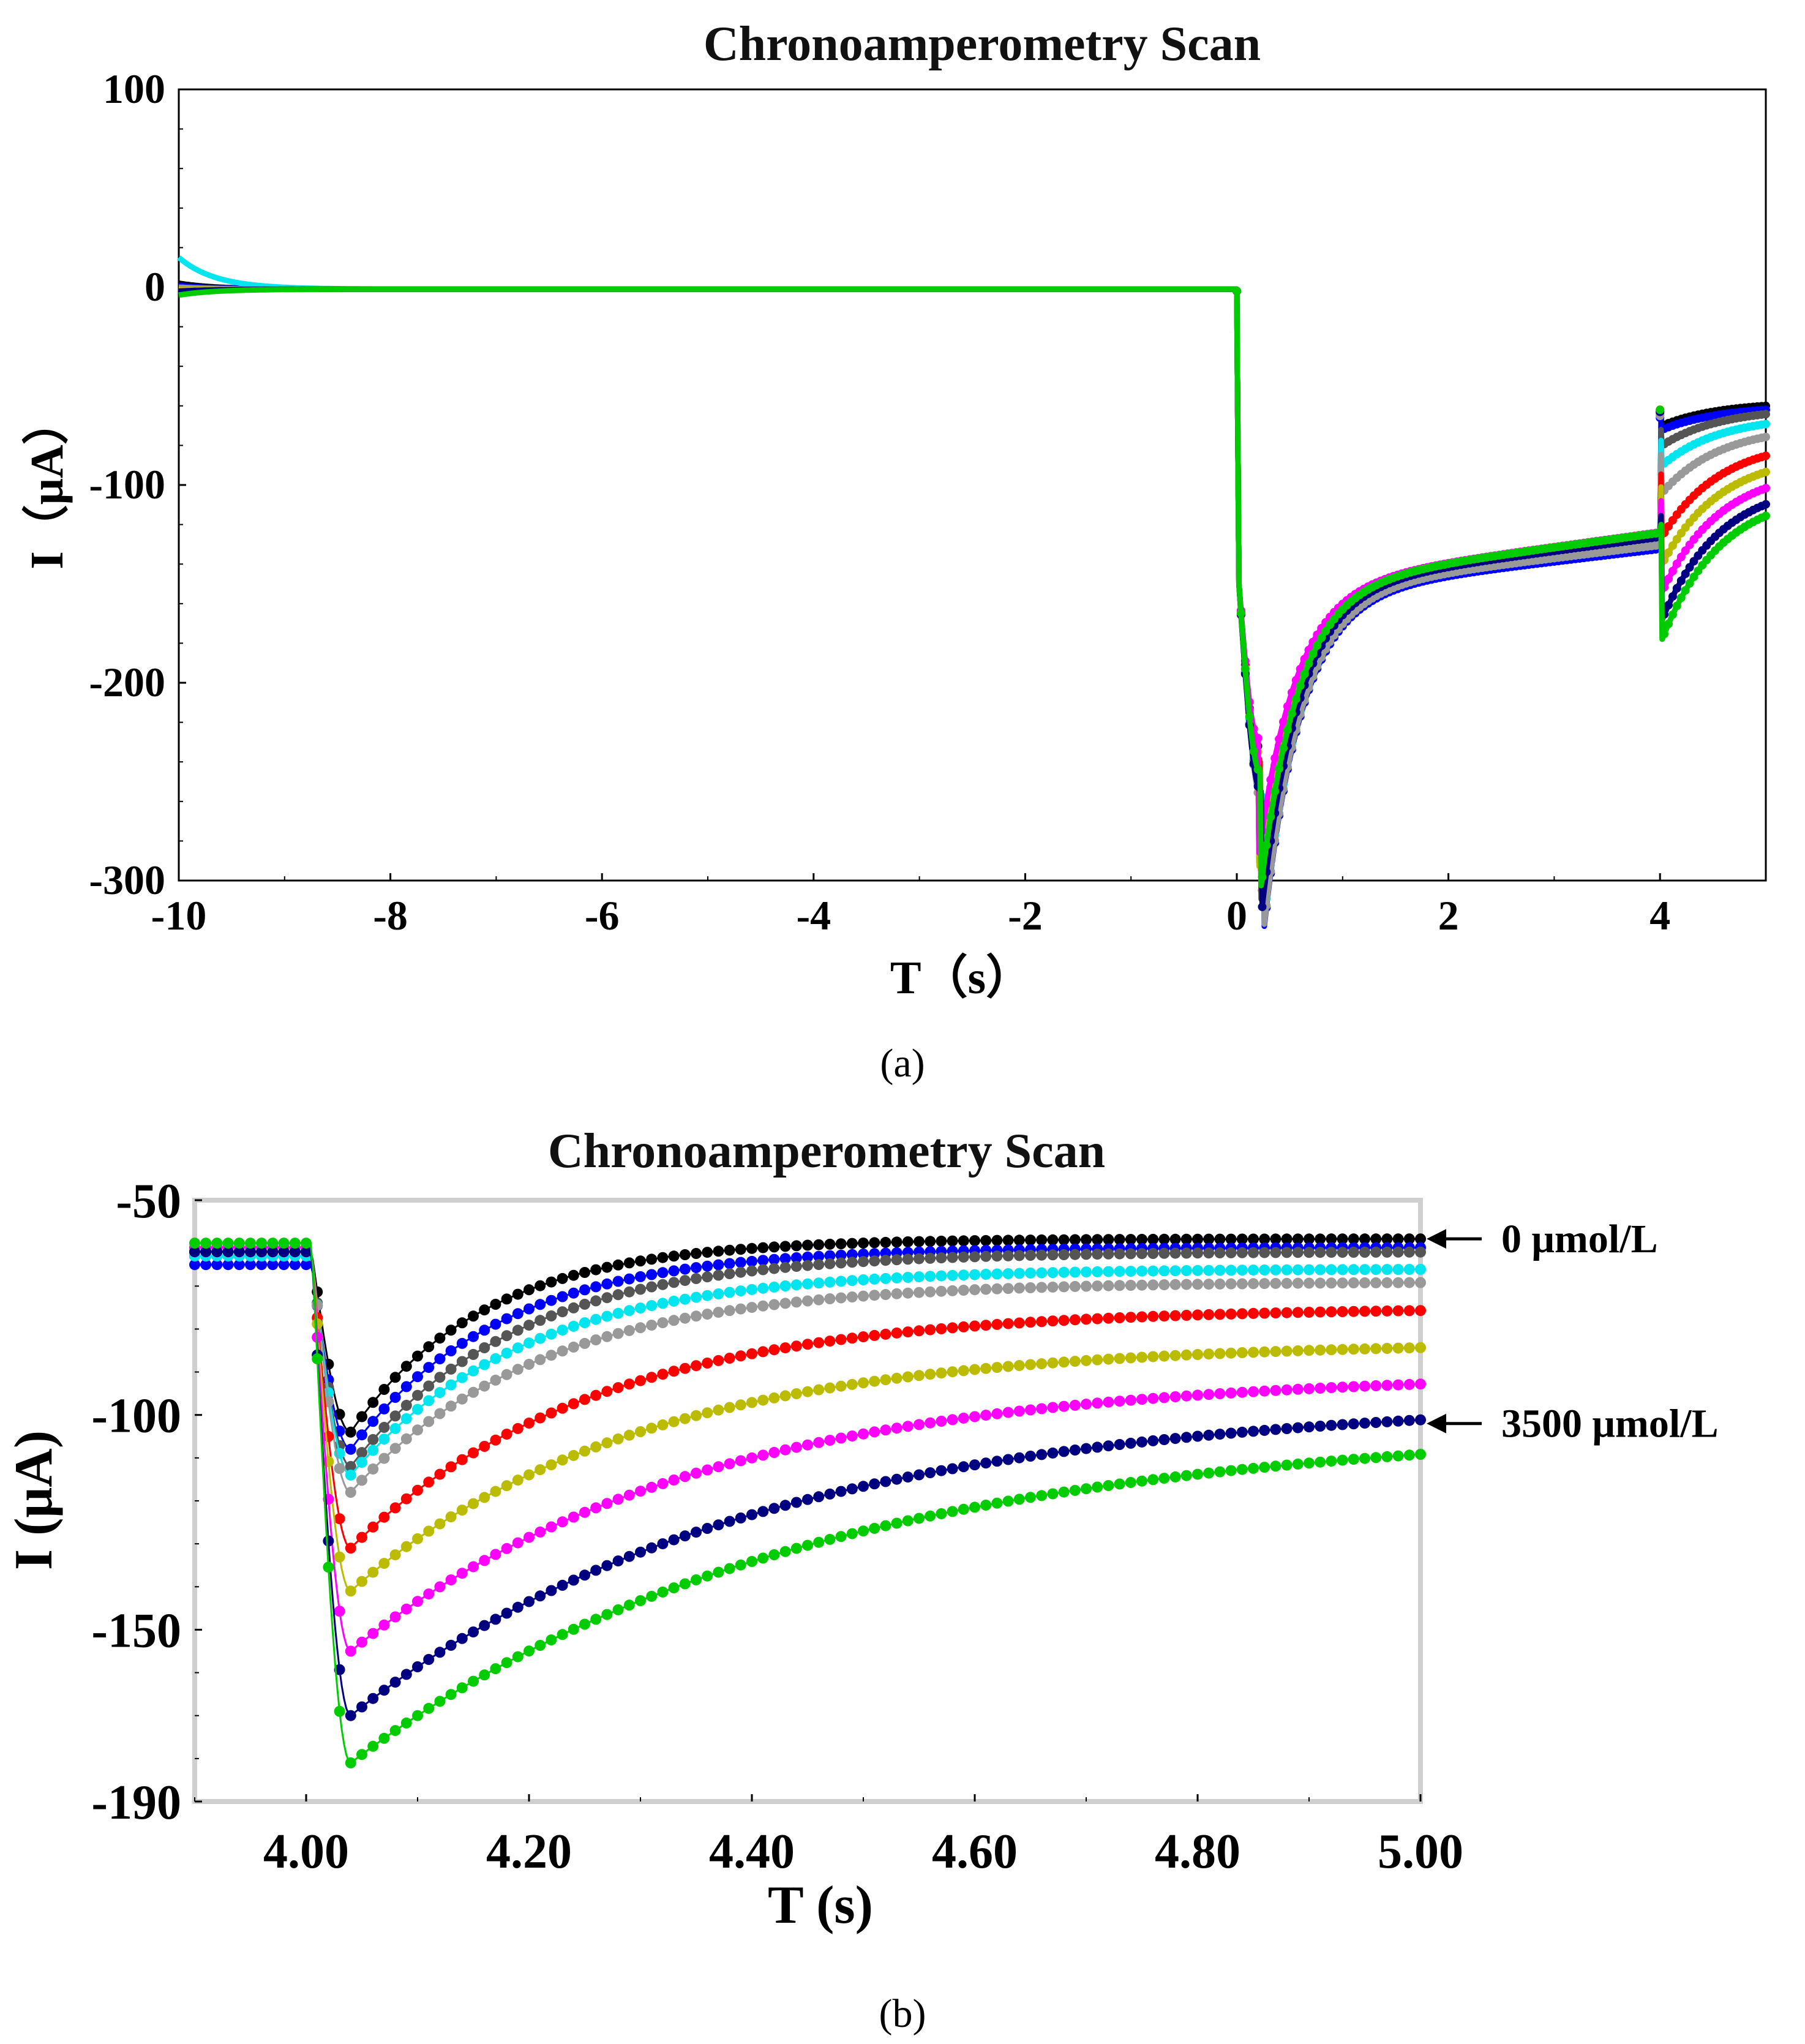 Image resolution: width=1805 pixels, height=2044 pixels. What do you see at coordinates (1580, 1239) in the screenshot?
I see `annotation-label: 0 μmol/L` at bounding box center [1580, 1239].